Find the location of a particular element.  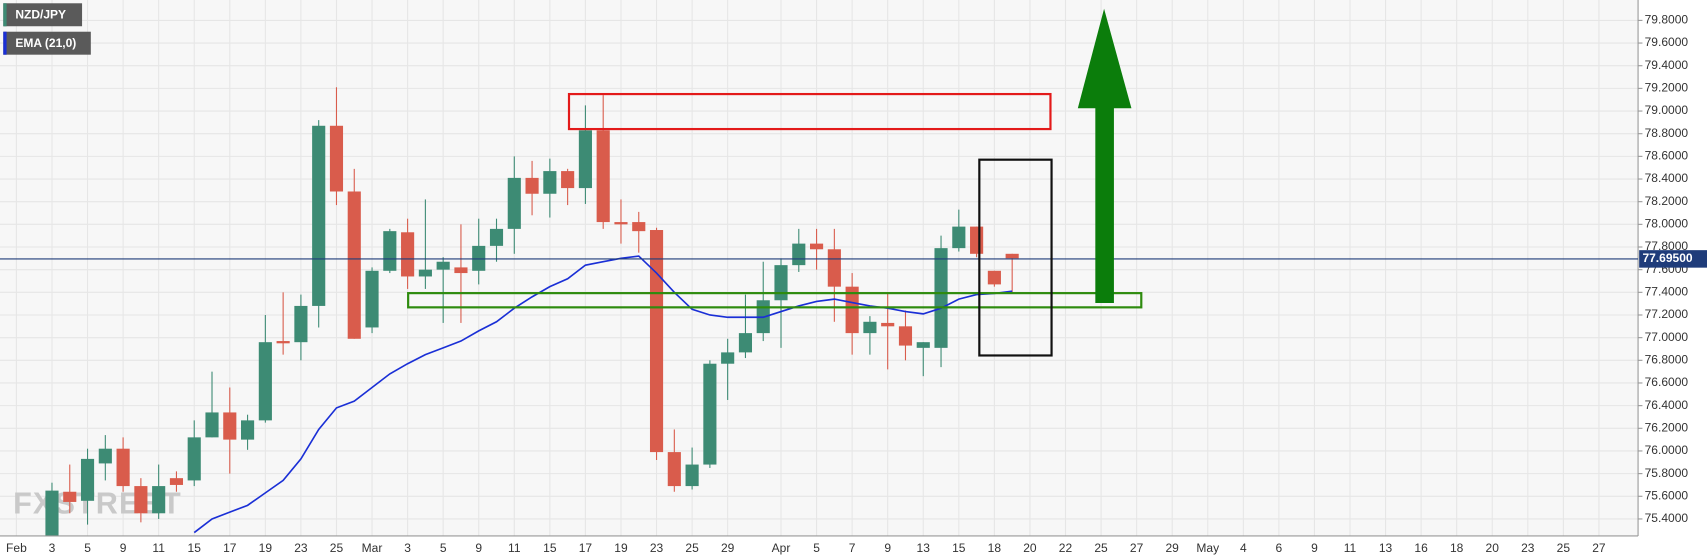

price-label: 77.69500 is located at coordinates (1667, 258).